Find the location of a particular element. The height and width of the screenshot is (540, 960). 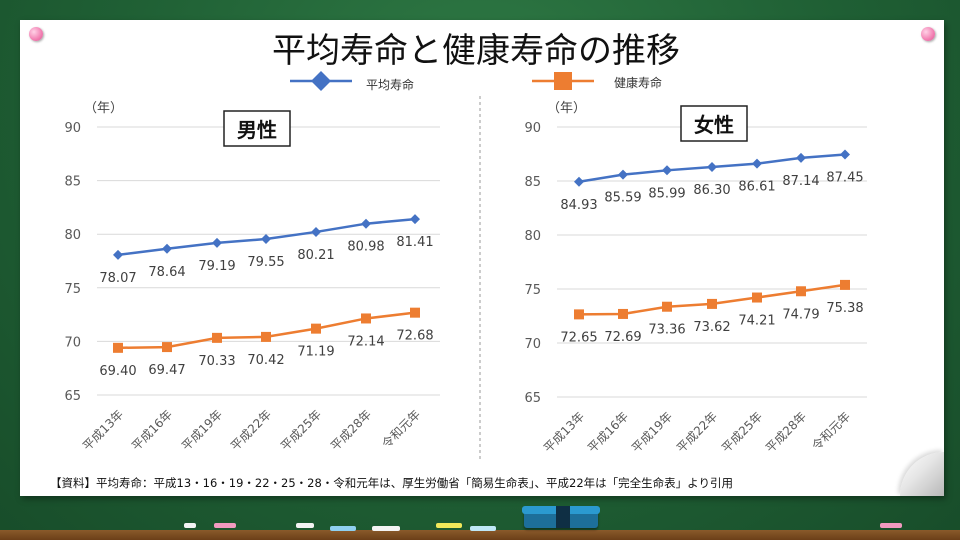

x-tick-label: 平成28年 is located at coordinates (351, 430).